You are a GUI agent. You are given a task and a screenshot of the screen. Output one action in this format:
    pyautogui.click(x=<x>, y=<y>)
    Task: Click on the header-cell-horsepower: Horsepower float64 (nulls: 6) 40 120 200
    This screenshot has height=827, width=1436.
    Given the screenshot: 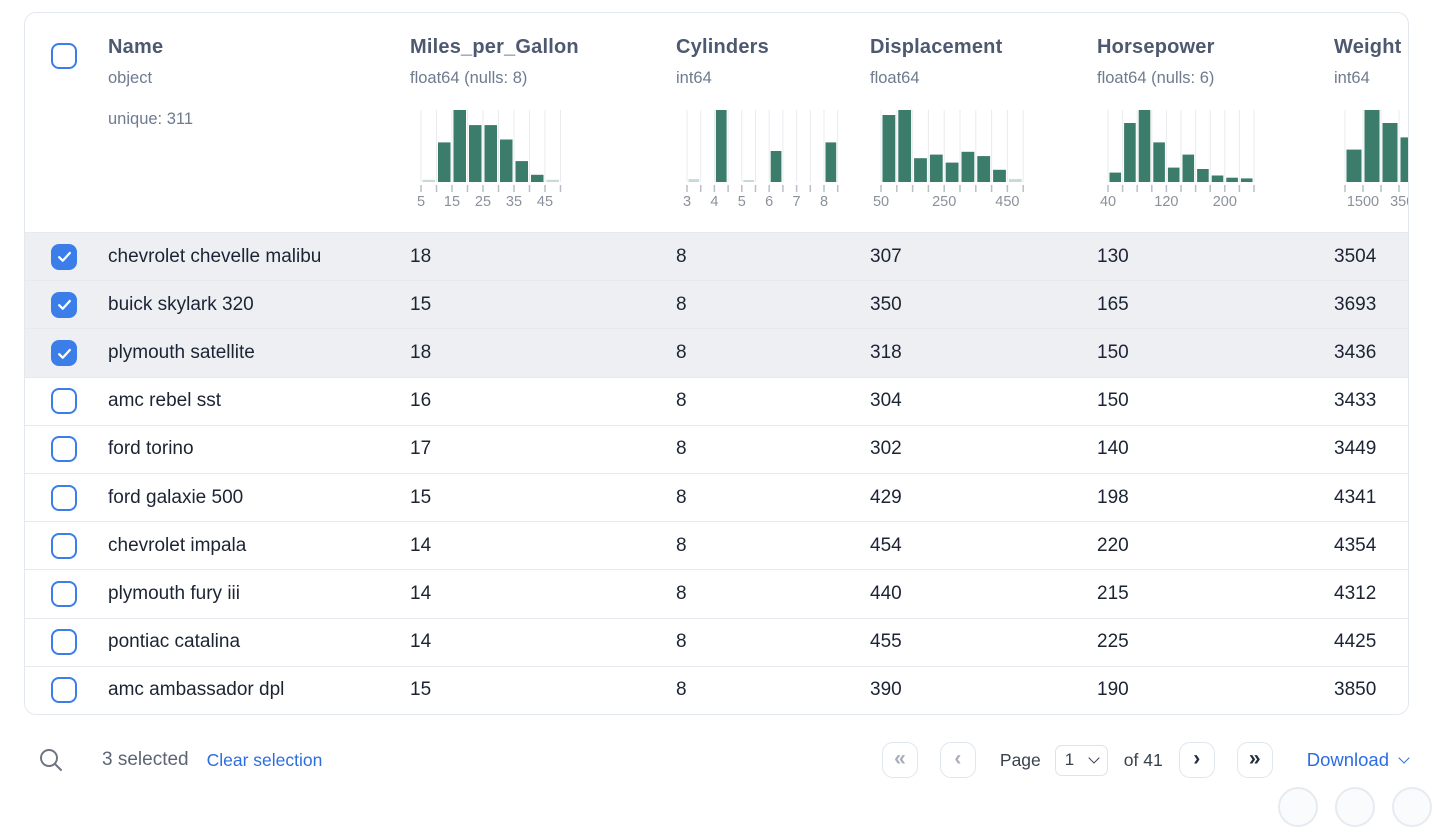 What is the action you would take?
    pyautogui.click(x=1215, y=122)
    